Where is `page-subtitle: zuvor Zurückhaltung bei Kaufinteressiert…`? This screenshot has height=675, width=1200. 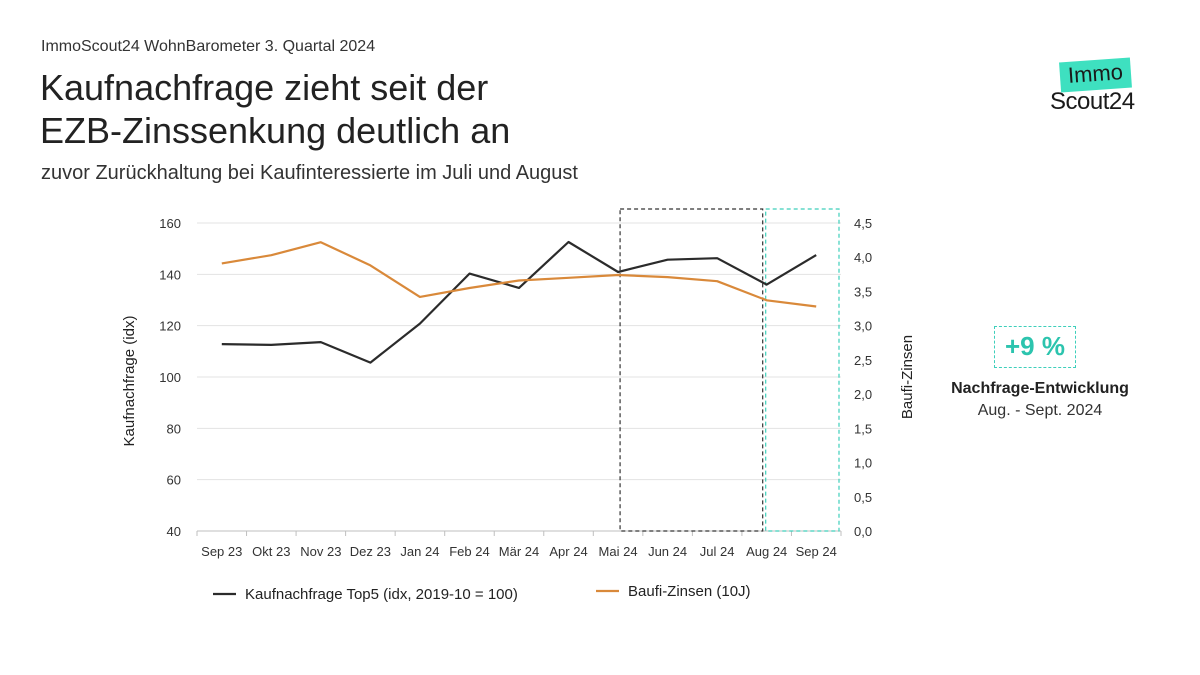
page-subtitle: zuvor Zurückhaltung bei Kaufinteressiert… is located at coordinates (309, 173).